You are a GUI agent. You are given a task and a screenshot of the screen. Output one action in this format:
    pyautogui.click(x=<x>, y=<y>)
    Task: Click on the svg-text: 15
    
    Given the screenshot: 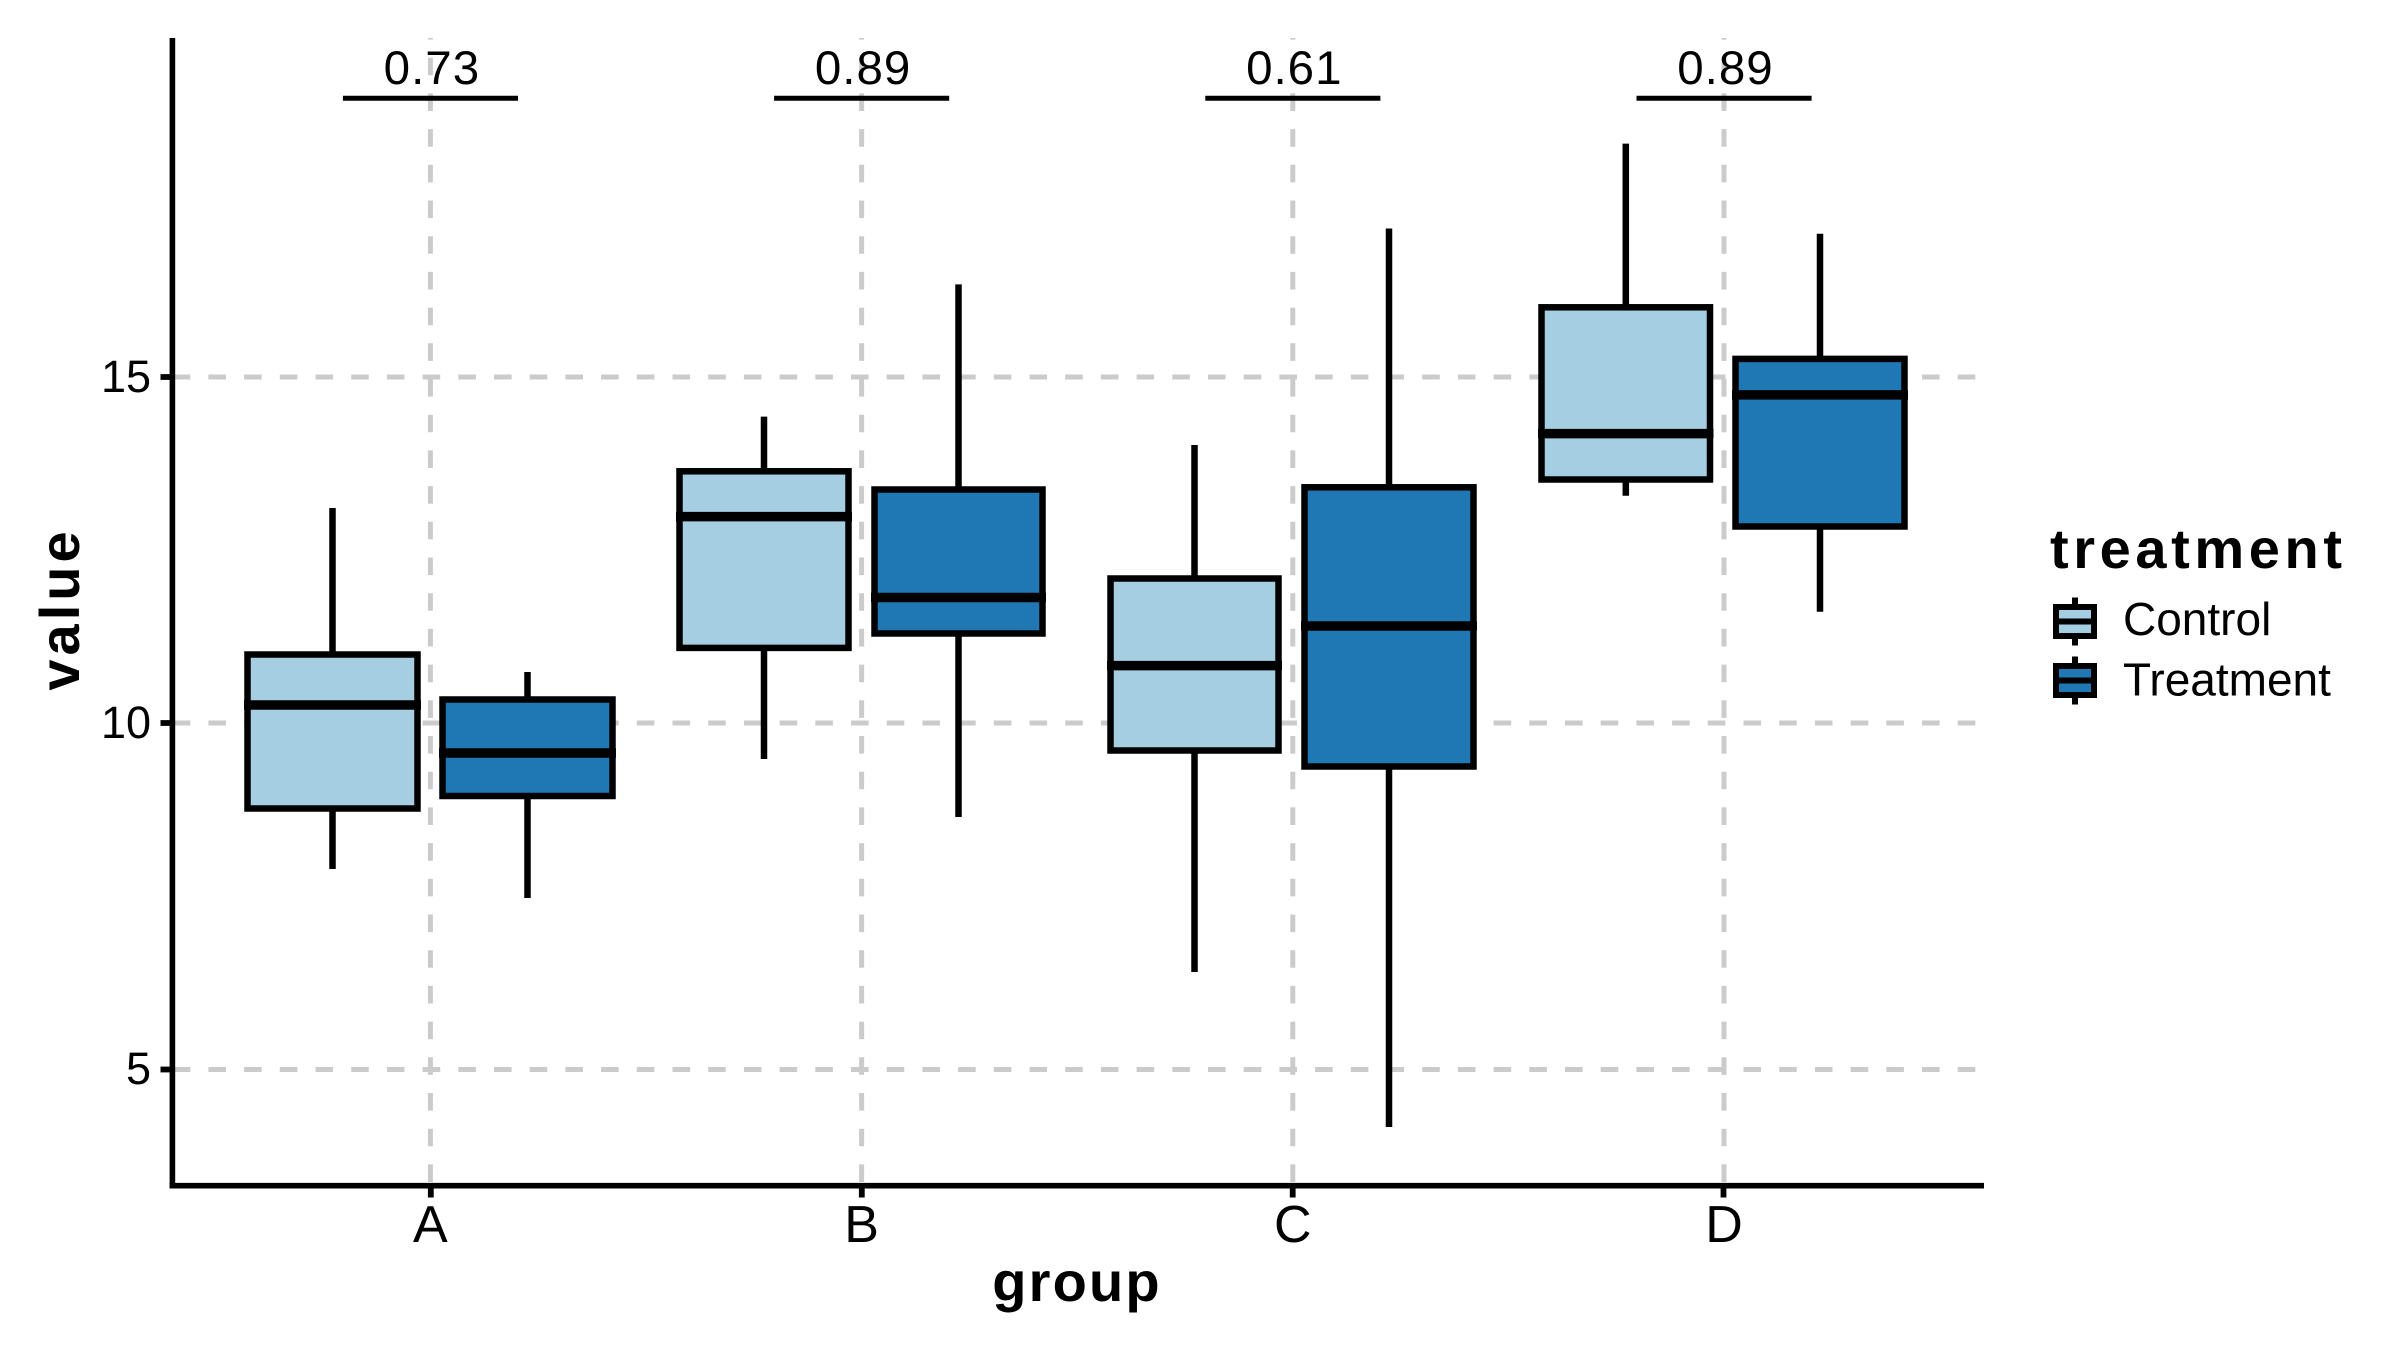 What is the action you would take?
    pyautogui.click(x=126, y=376)
    